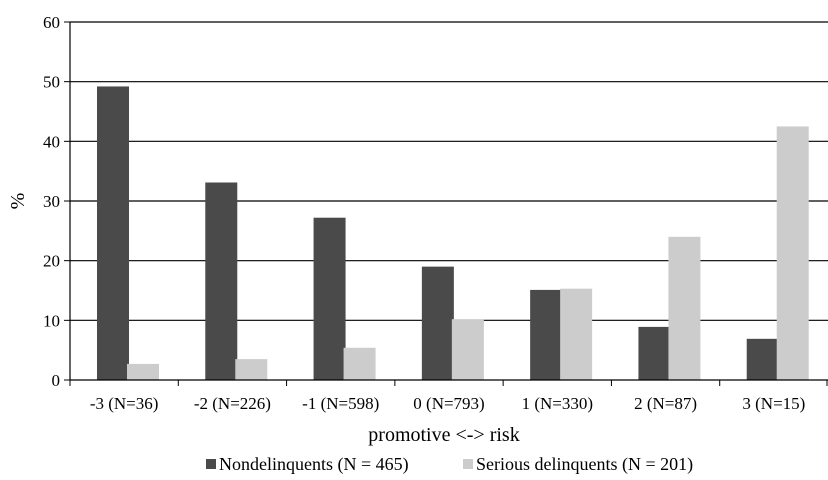 Image resolution: width=828 pixels, height=480 pixels. I want to click on x-tick-label: -3 (N=36), so click(124, 403).